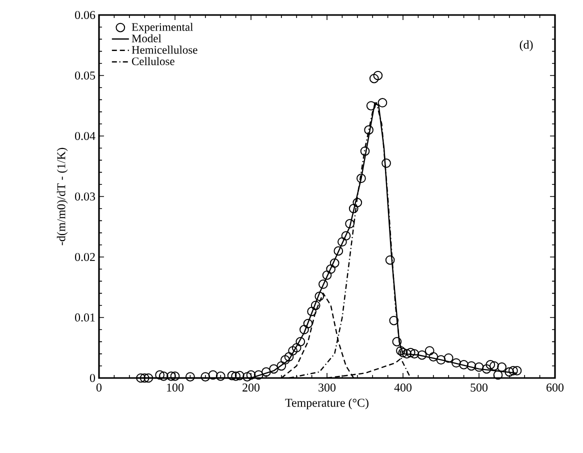 The height and width of the screenshot is (453, 583). Describe the element at coordinates (526, 46) in the screenshot. I see `annotation: (d)` at that location.